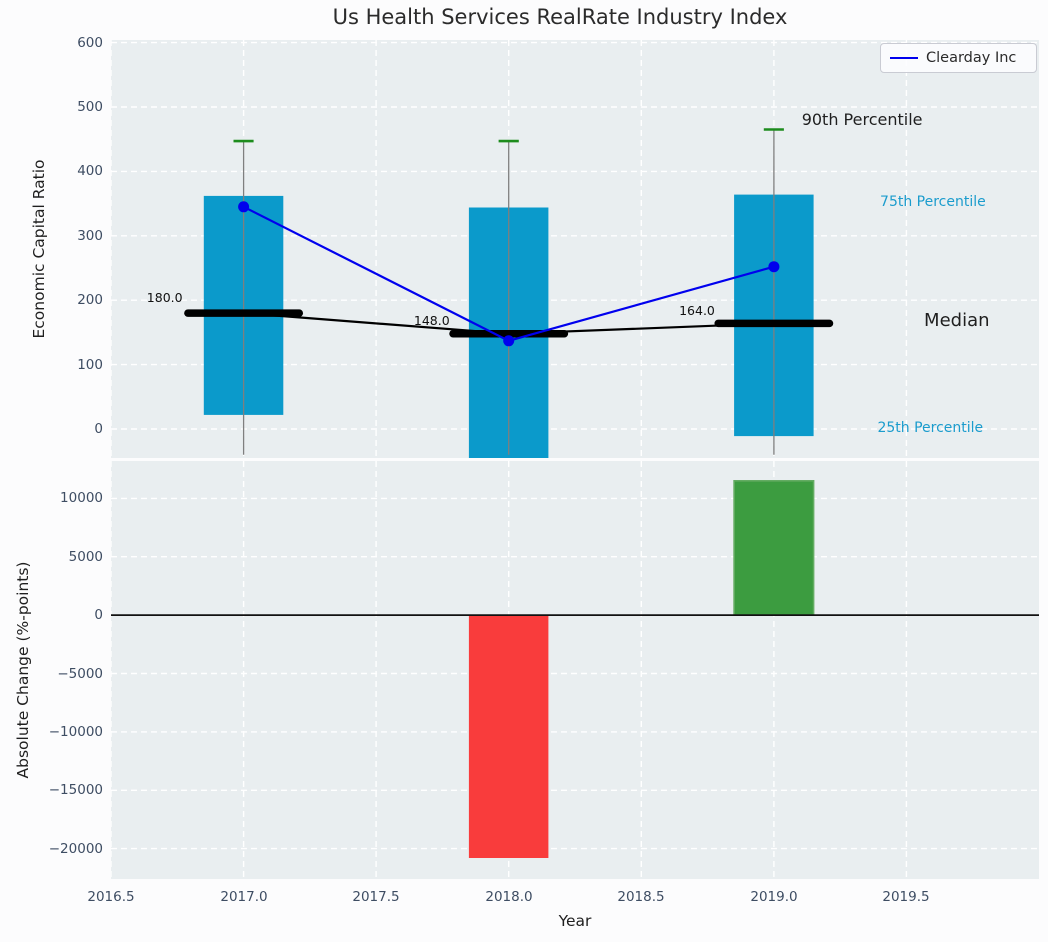 The width and height of the screenshot is (1048, 942). I want to click on x-tick-label: 2019.5, so click(906, 897).